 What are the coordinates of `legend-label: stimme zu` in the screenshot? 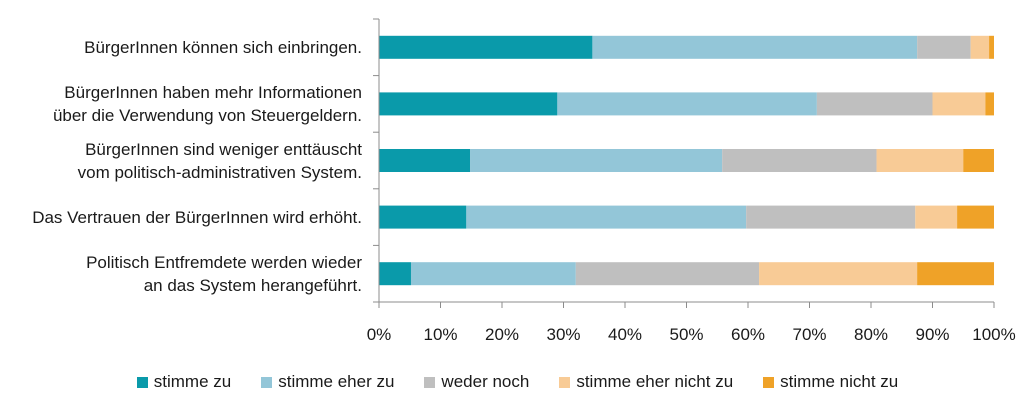 It's located at (192, 381).